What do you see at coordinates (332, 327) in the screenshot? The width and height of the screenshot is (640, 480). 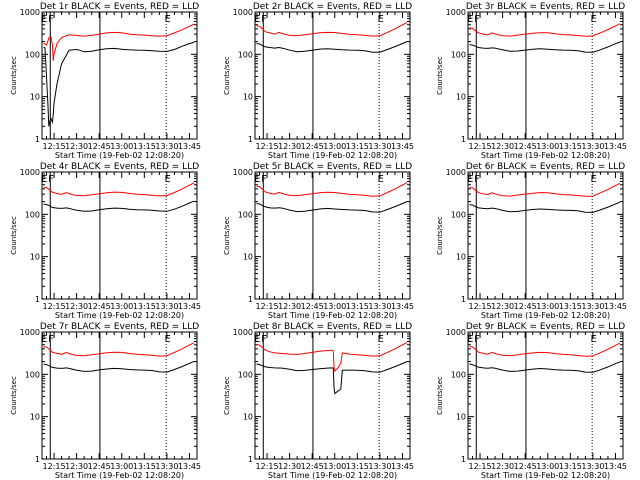 I see `panel-title: Det 8r BLACK = Events, RED = LLD` at bounding box center [332, 327].